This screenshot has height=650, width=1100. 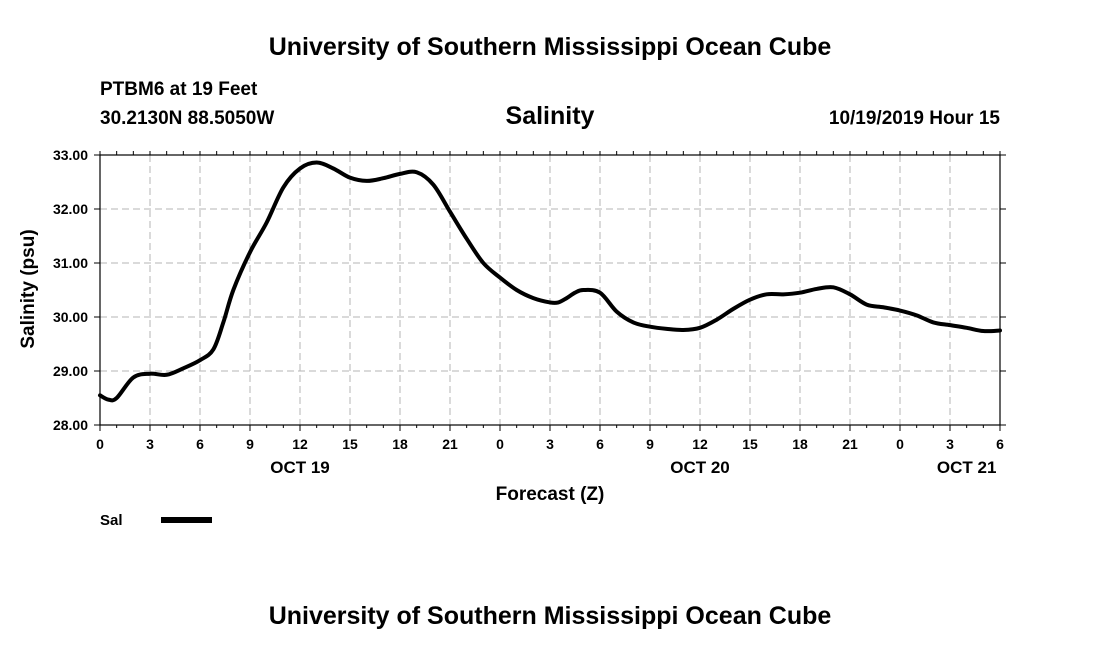 What do you see at coordinates (300, 467) in the screenshot?
I see `date-label: OCT 19` at bounding box center [300, 467].